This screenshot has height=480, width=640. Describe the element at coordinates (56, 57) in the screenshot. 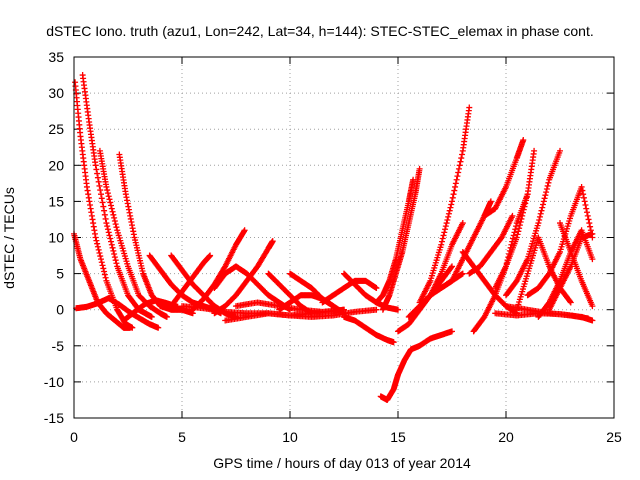

I see `y-tick-label: 35` at that location.